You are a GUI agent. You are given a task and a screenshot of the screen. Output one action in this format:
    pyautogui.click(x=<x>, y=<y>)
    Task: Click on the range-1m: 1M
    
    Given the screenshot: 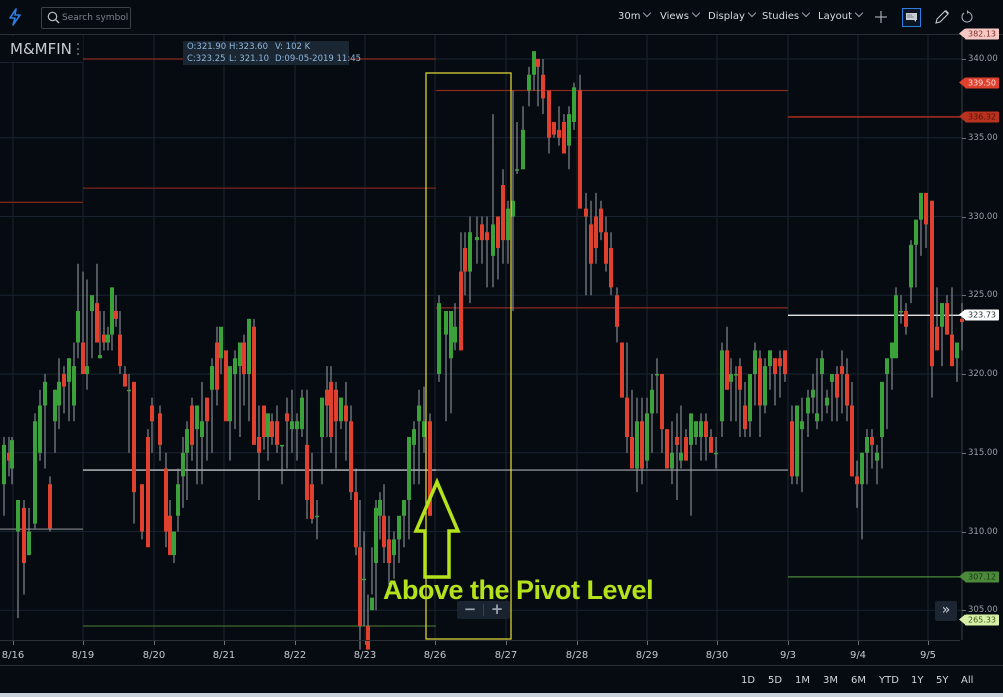 What is the action you would take?
    pyautogui.click(x=802, y=680)
    